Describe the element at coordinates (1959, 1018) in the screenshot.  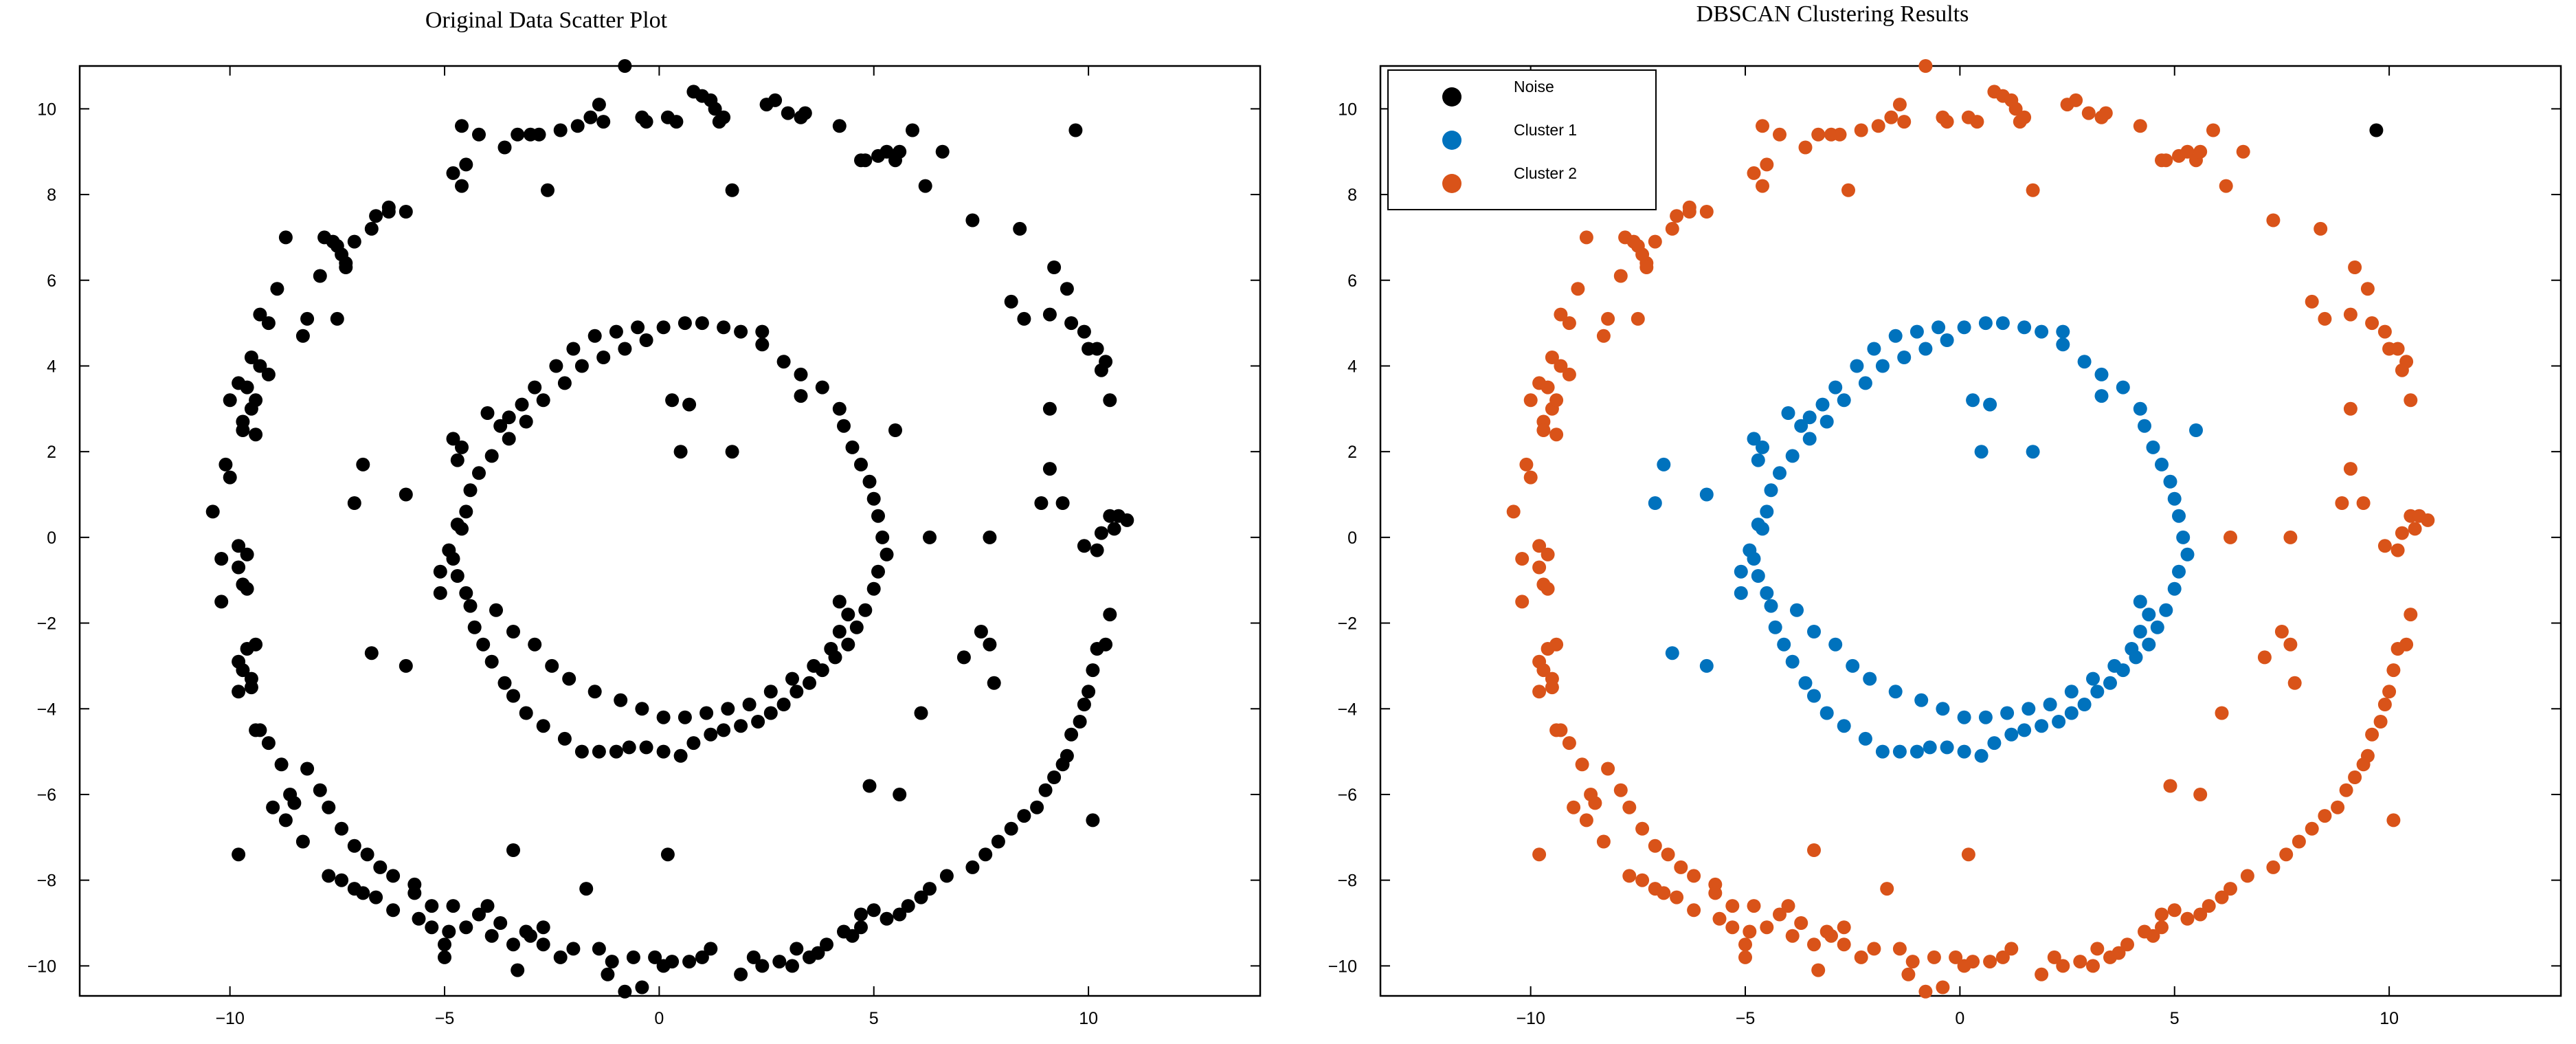
I see `x-tick-label-1-2: 0` at that location.